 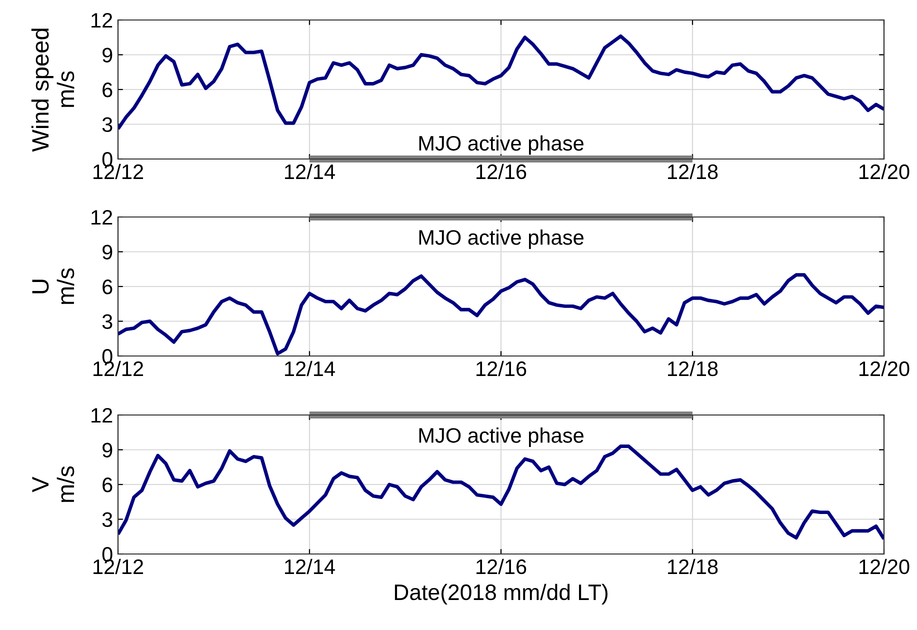 I want to click on y-axis-title: U m/s, so click(x=53, y=286).